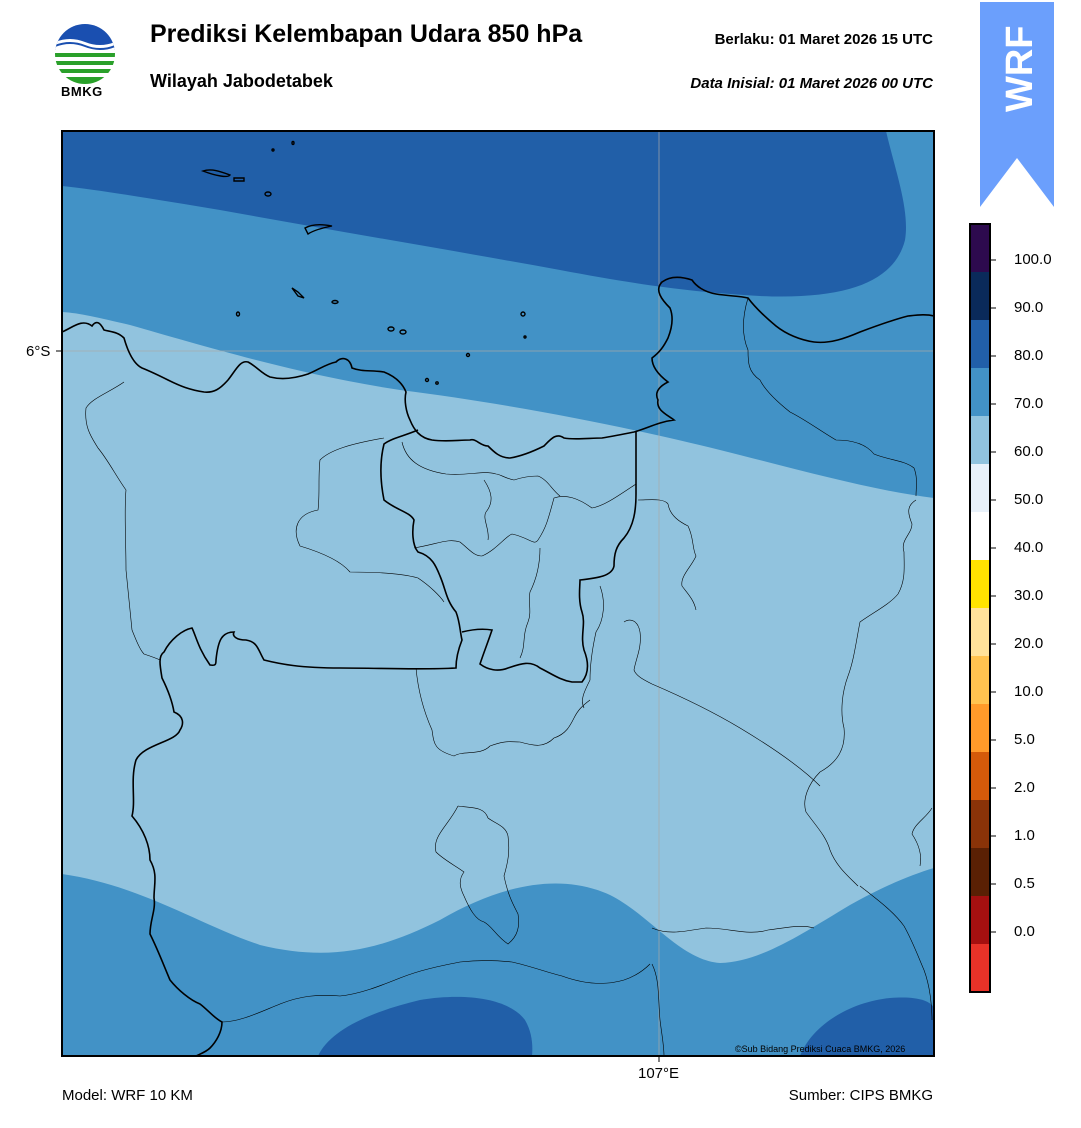 The width and height of the screenshot is (1081, 1128). Describe the element at coordinates (1033, 259) in the screenshot. I see `colorbar-label: 100.0` at that location.